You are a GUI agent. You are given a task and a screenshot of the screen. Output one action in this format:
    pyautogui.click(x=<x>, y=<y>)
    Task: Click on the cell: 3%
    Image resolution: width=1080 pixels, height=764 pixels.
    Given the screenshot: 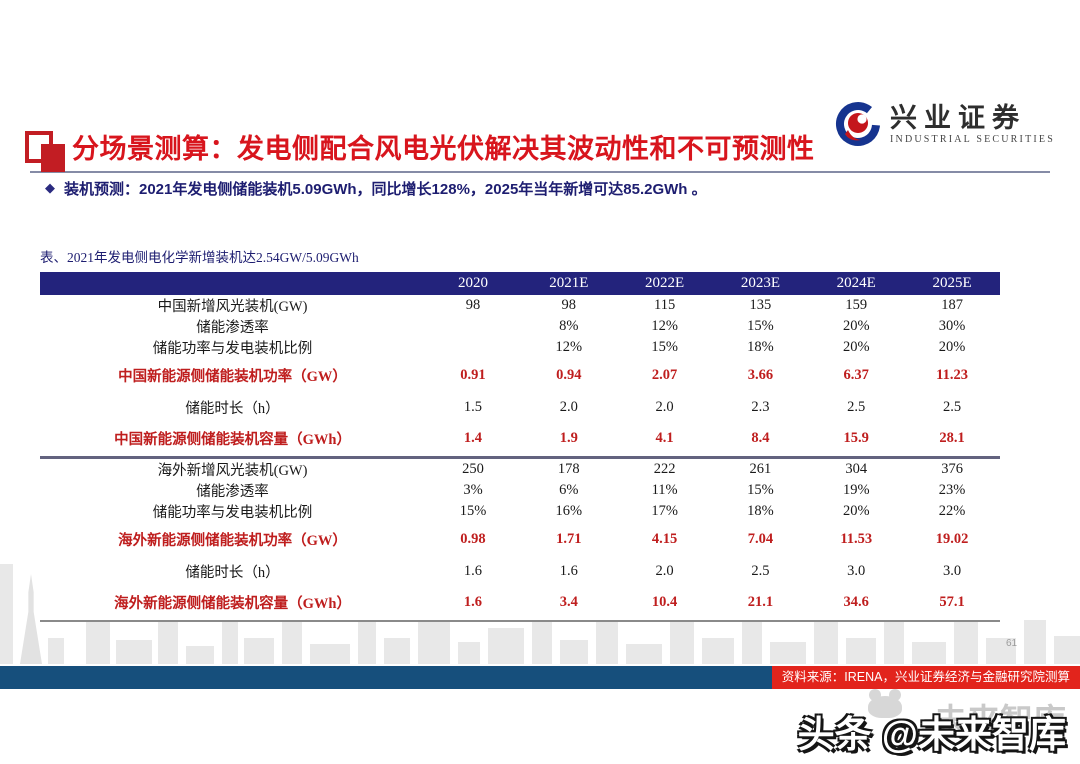 What is the action you would take?
    pyautogui.click(x=473, y=490)
    